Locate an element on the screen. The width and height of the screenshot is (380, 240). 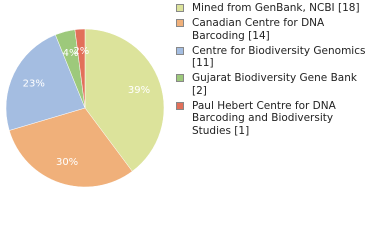
legend-label: Canadian Centre for DNA Barcoding [14] is located at coordinates (258, 29).